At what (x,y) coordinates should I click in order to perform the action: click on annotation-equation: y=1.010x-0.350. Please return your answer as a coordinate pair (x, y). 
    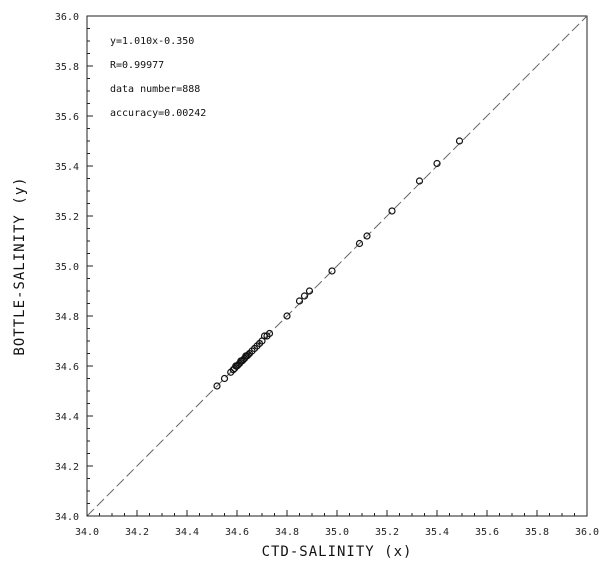
    Looking at the image, I should click on (152, 41).